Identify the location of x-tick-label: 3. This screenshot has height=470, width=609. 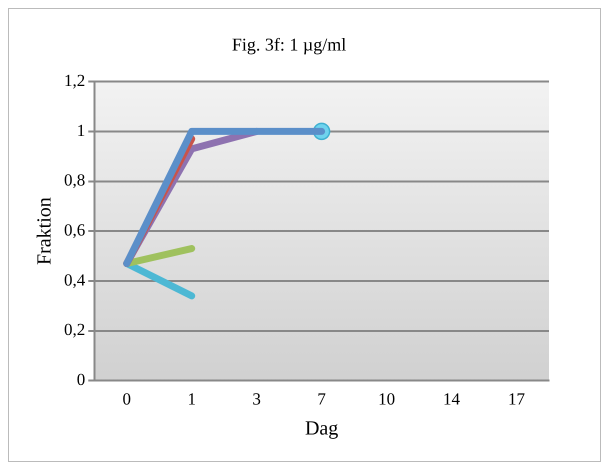
(256, 398).